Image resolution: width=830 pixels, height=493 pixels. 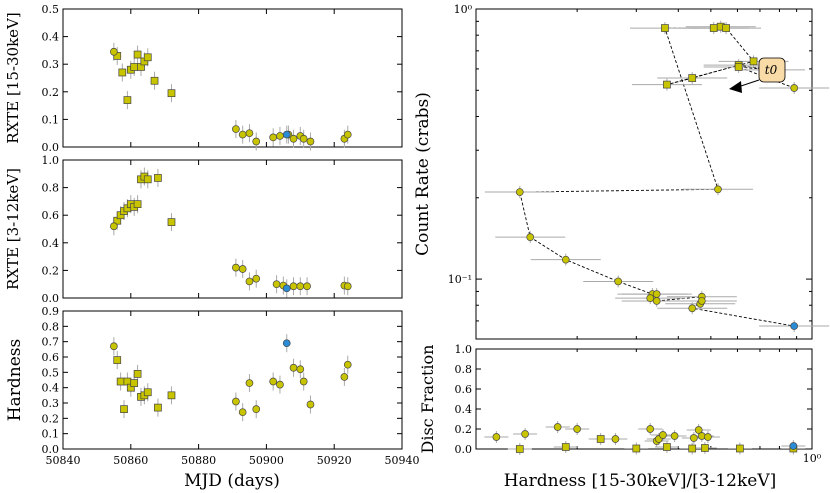 What do you see at coordinates (771, 70) in the screenshot?
I see `annotation-label: t0` at bounding box center [771, 70].